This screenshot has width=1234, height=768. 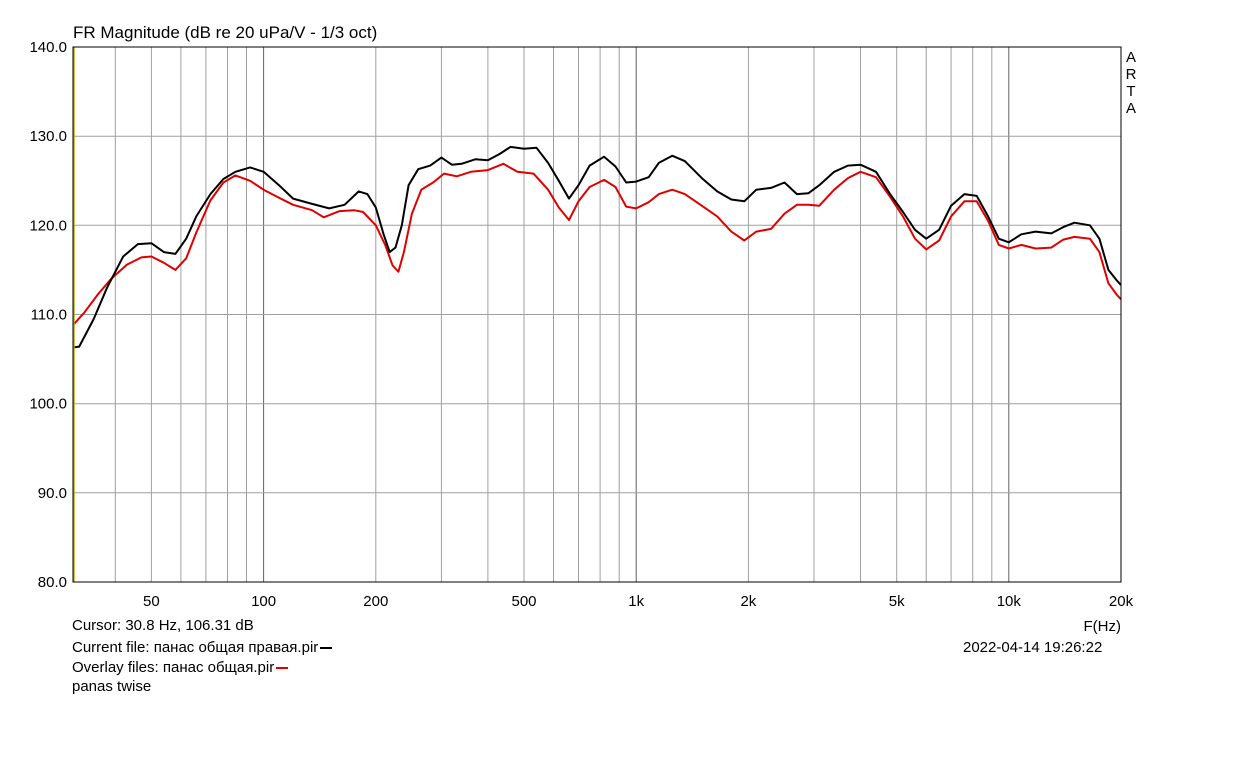 What do you see at coordinates (748, 601) in the screenshot?
I see `x-tick-label: 2k` at bounding box center [748, 601].